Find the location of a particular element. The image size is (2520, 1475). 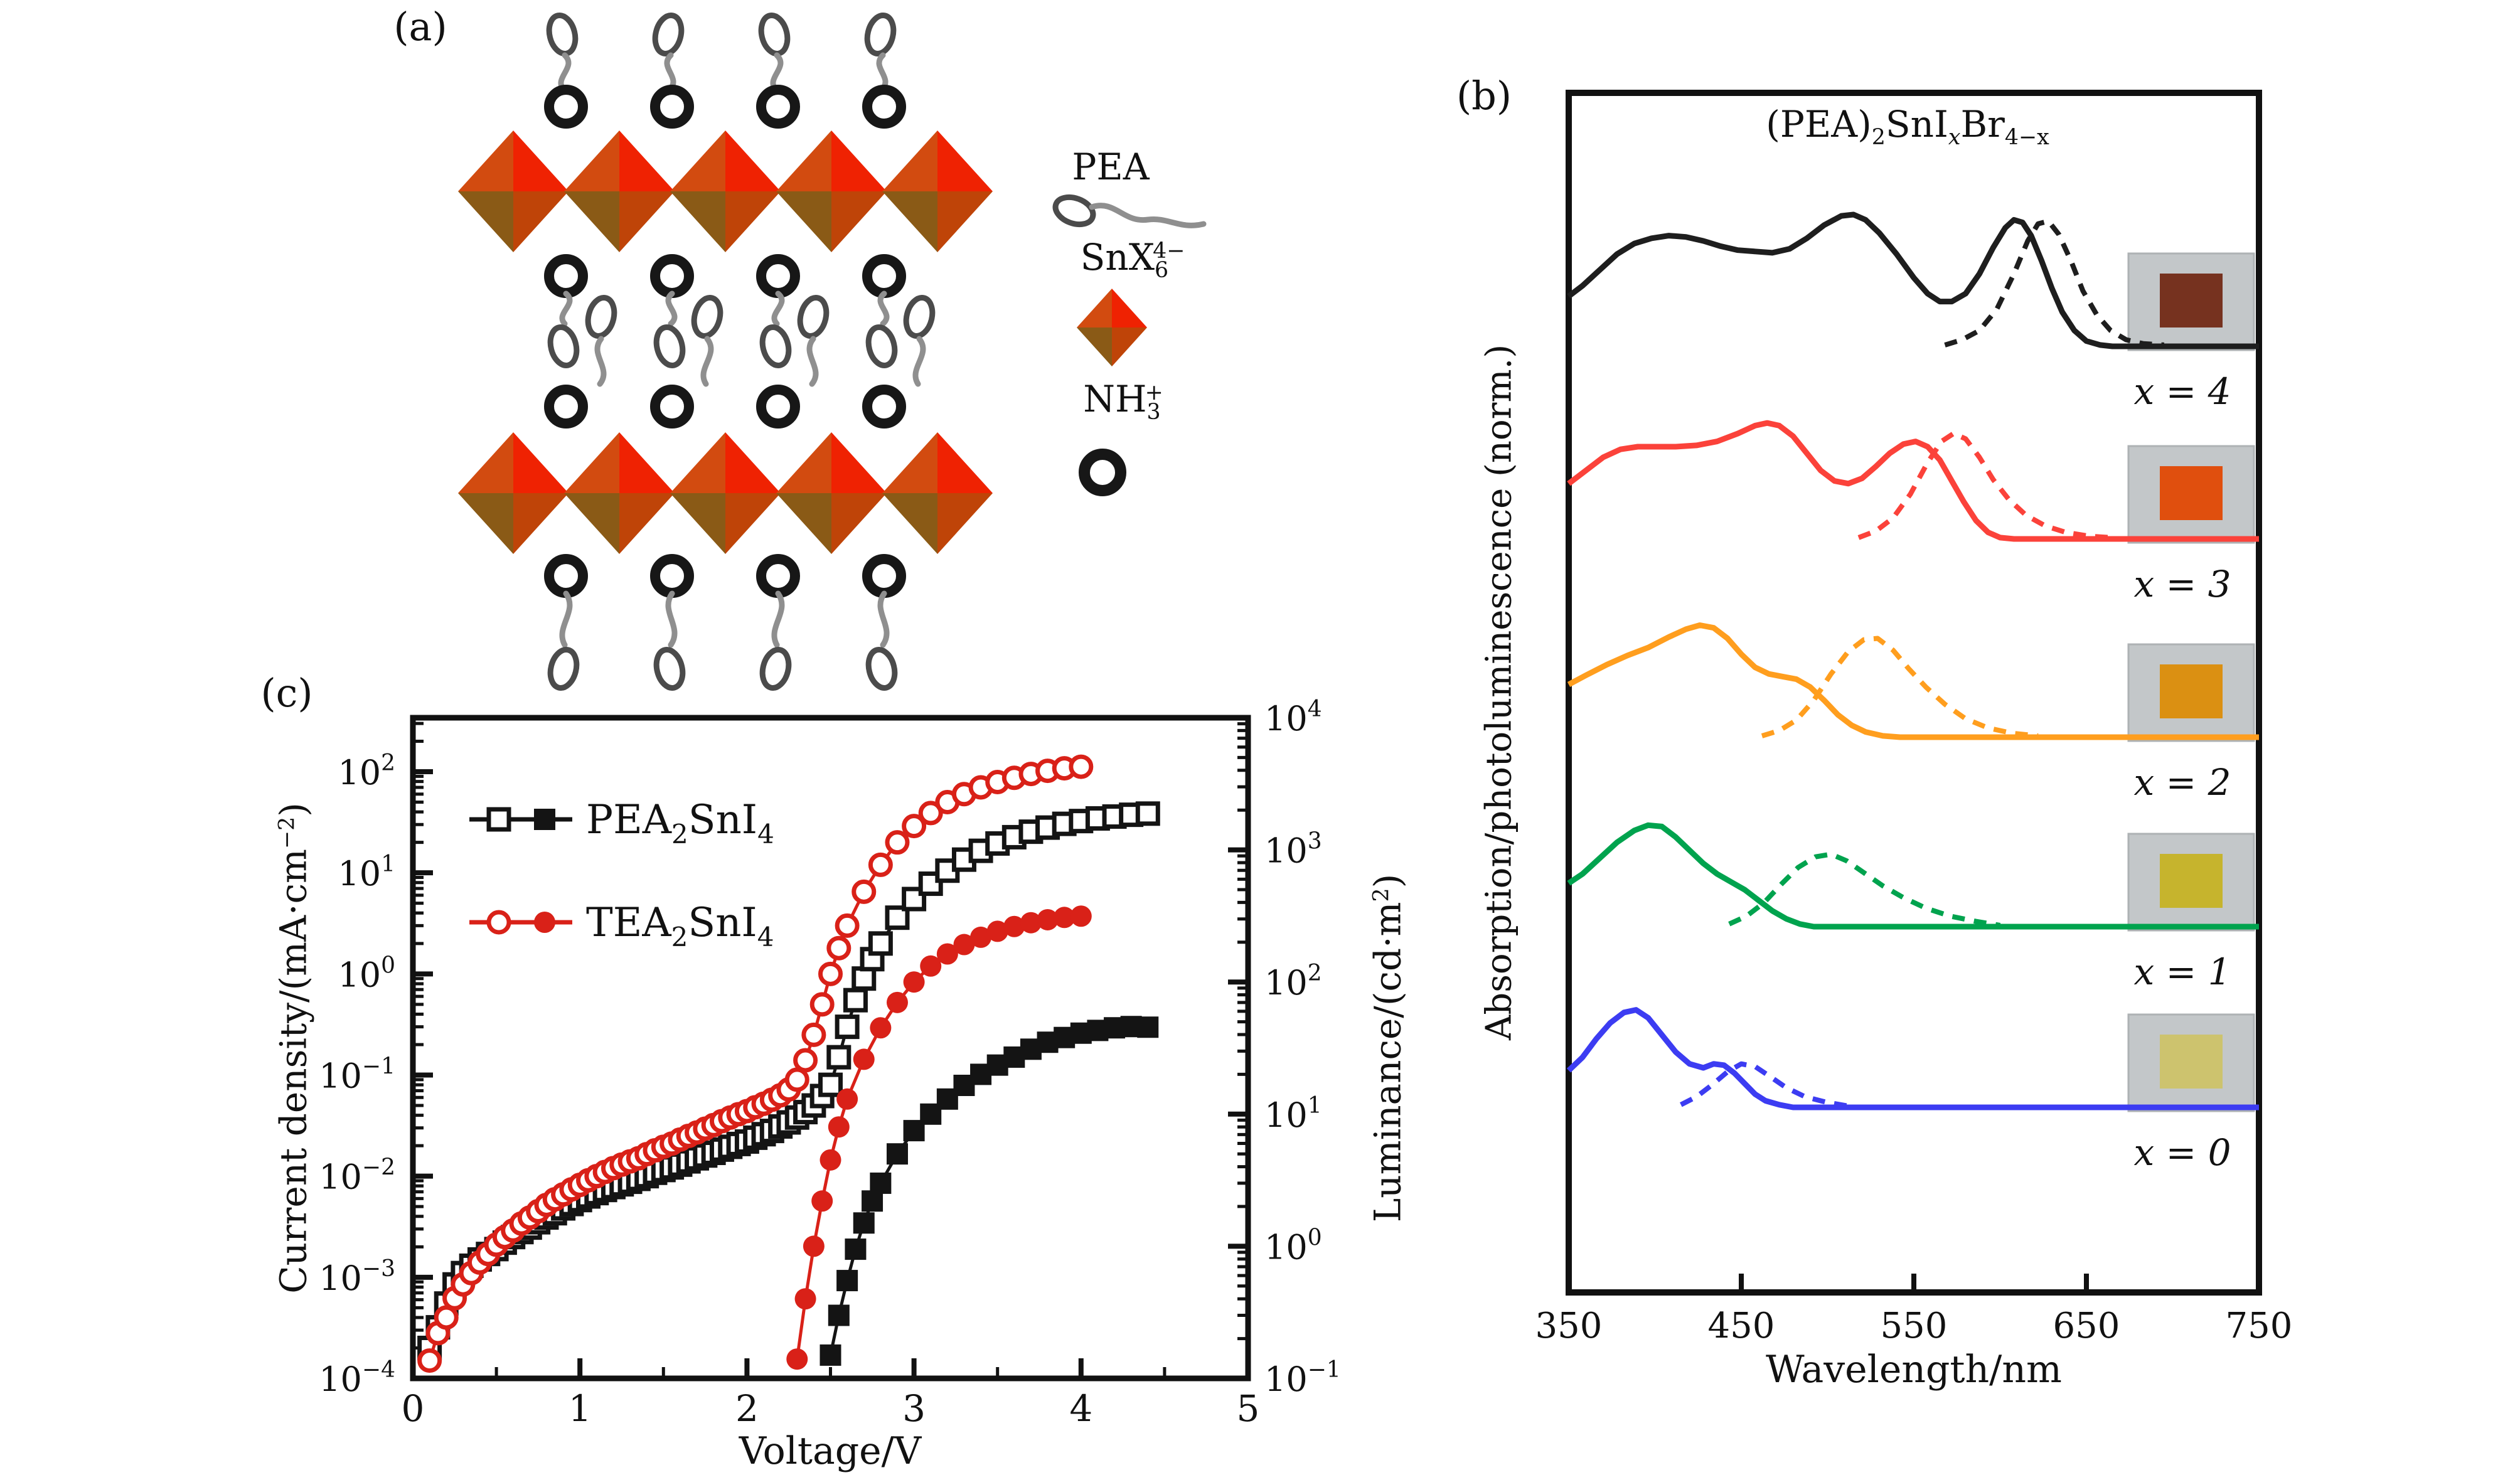

series-pea2sni4-luminance is located at coordinates (989, 1191).